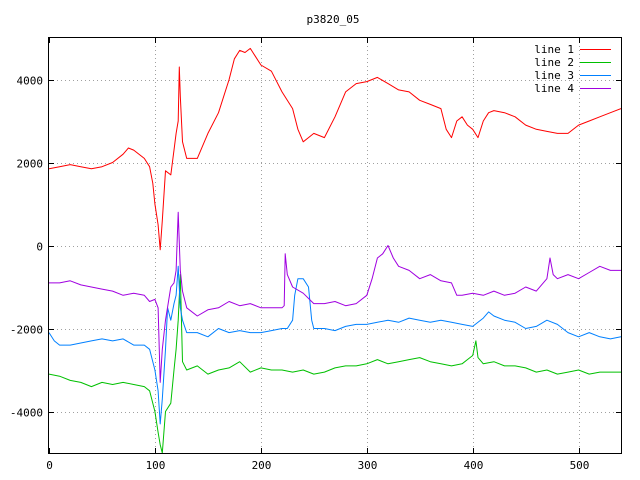 The height and width of the screenshot is (480, 640). I want to click on y-tick-label: -4000, so click(26, 413).